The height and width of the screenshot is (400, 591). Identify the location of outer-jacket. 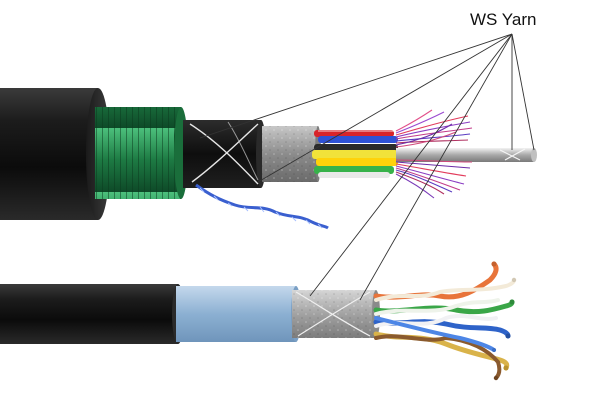
(49, 154).